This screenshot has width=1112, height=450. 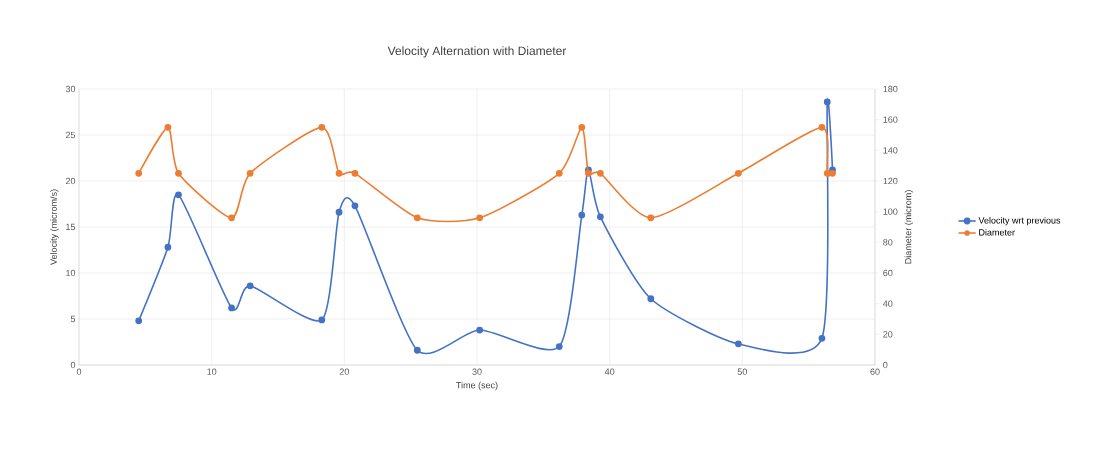 I want to click on y2-tick-label: 100, so click(x=890, y=211).